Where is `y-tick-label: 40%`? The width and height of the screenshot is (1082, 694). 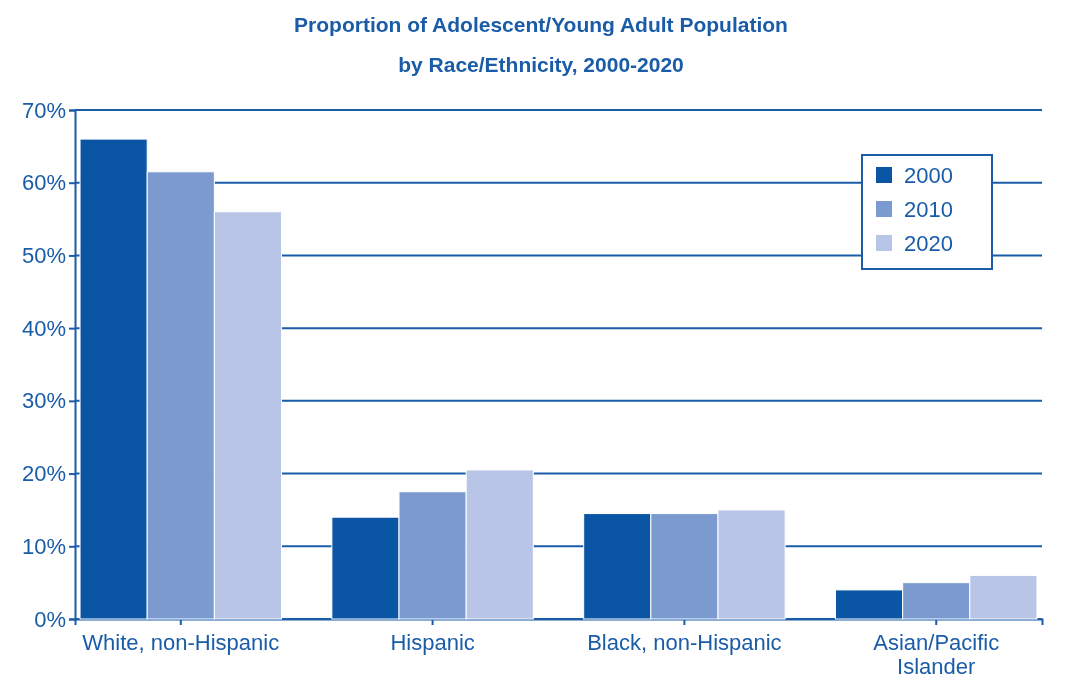
y-tick-label: 40% is located at coordinates (43, 328).